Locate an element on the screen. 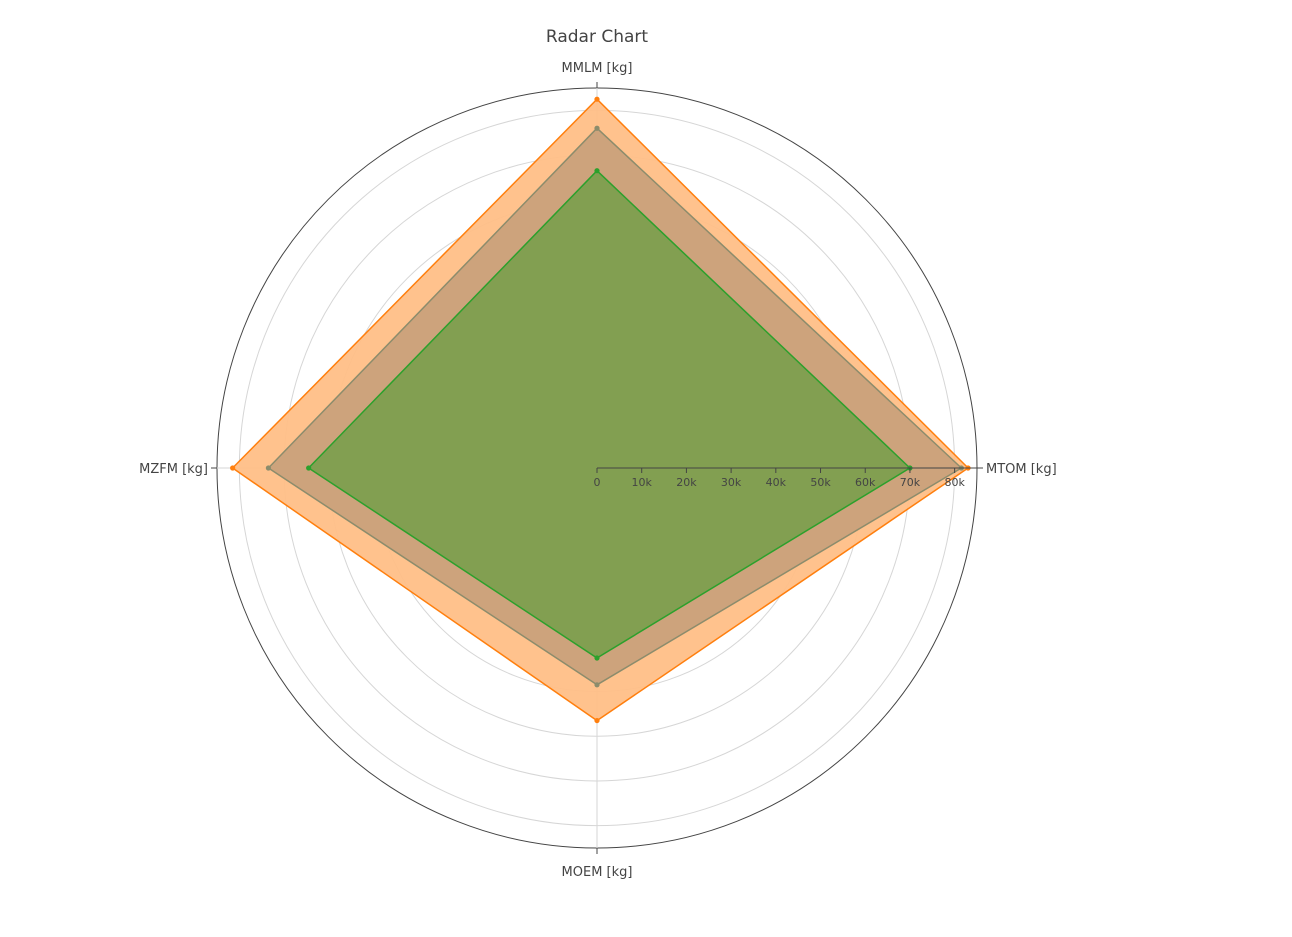 This screenshot has height=937, width=1292. radial-tick-label-1: 10k is located at coordinates (642, 482).